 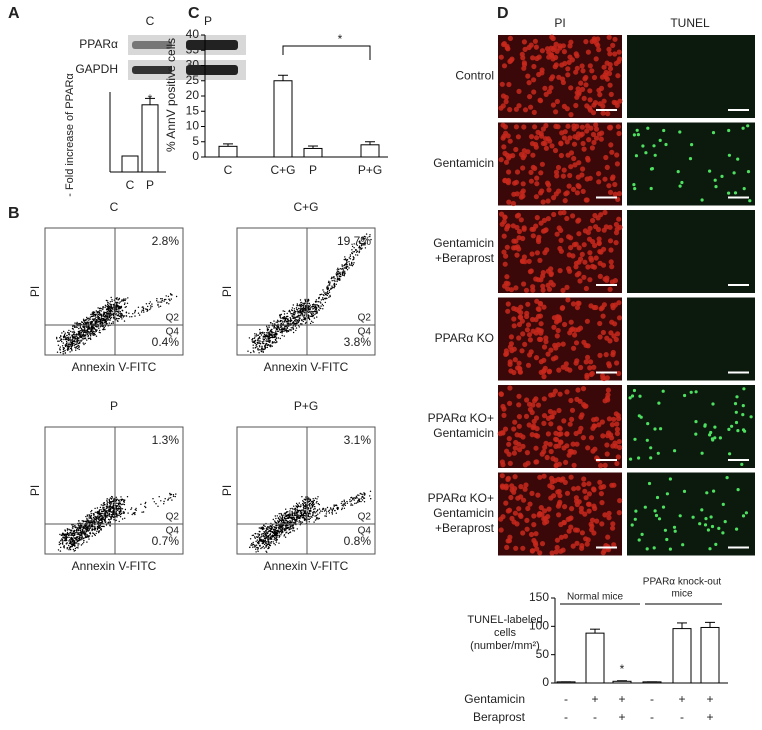 I want to click on annotation: *, so click(x=340, y=39).